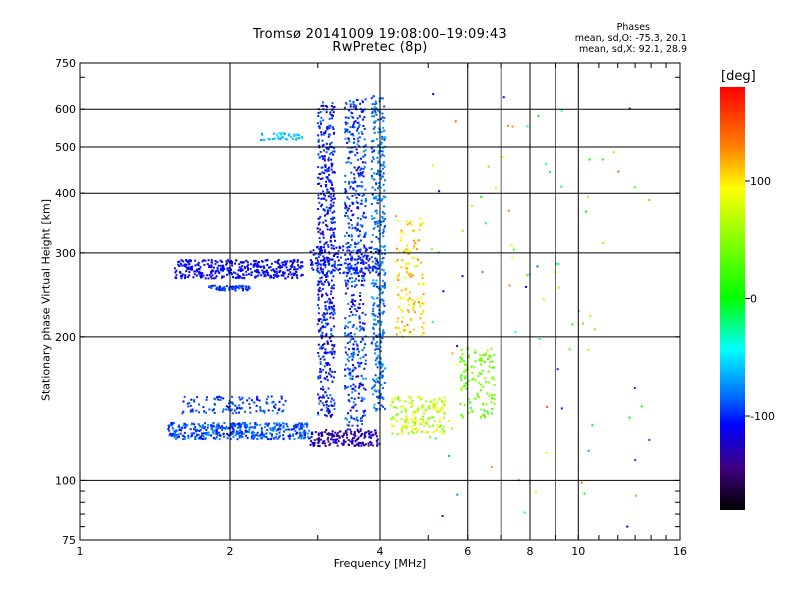  What do you see at coordinates (65, 337) in the screenshot?
I see `y-tick-label: 200` at bounding box center [65, 337].